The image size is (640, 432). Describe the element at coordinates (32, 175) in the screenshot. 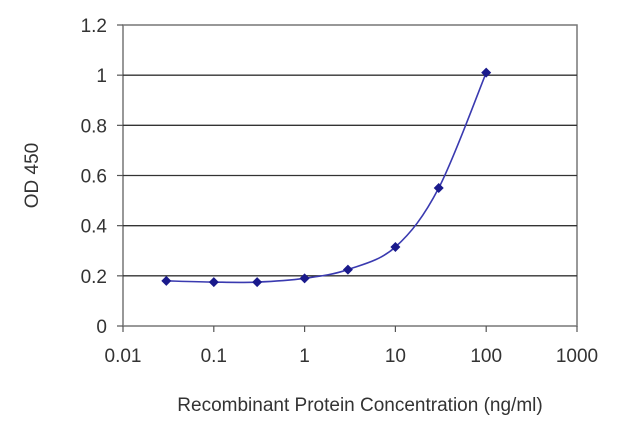

I see `y-axis-title: OD 450` at that location.